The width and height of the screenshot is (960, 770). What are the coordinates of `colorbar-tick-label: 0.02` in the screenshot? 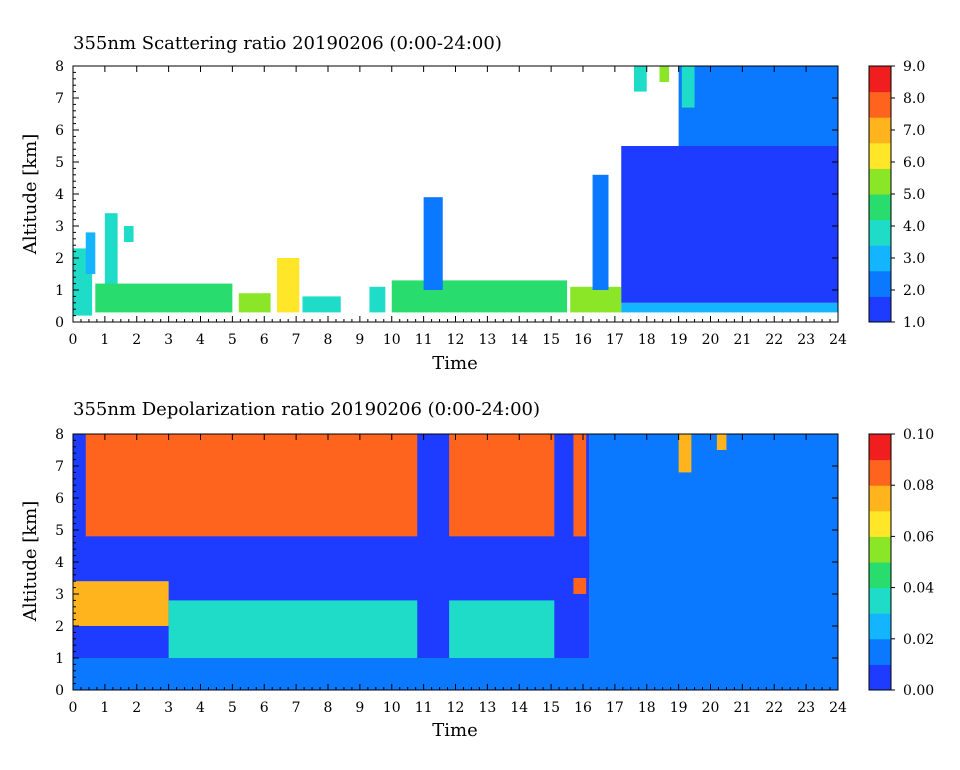 It's located at (918, 640).